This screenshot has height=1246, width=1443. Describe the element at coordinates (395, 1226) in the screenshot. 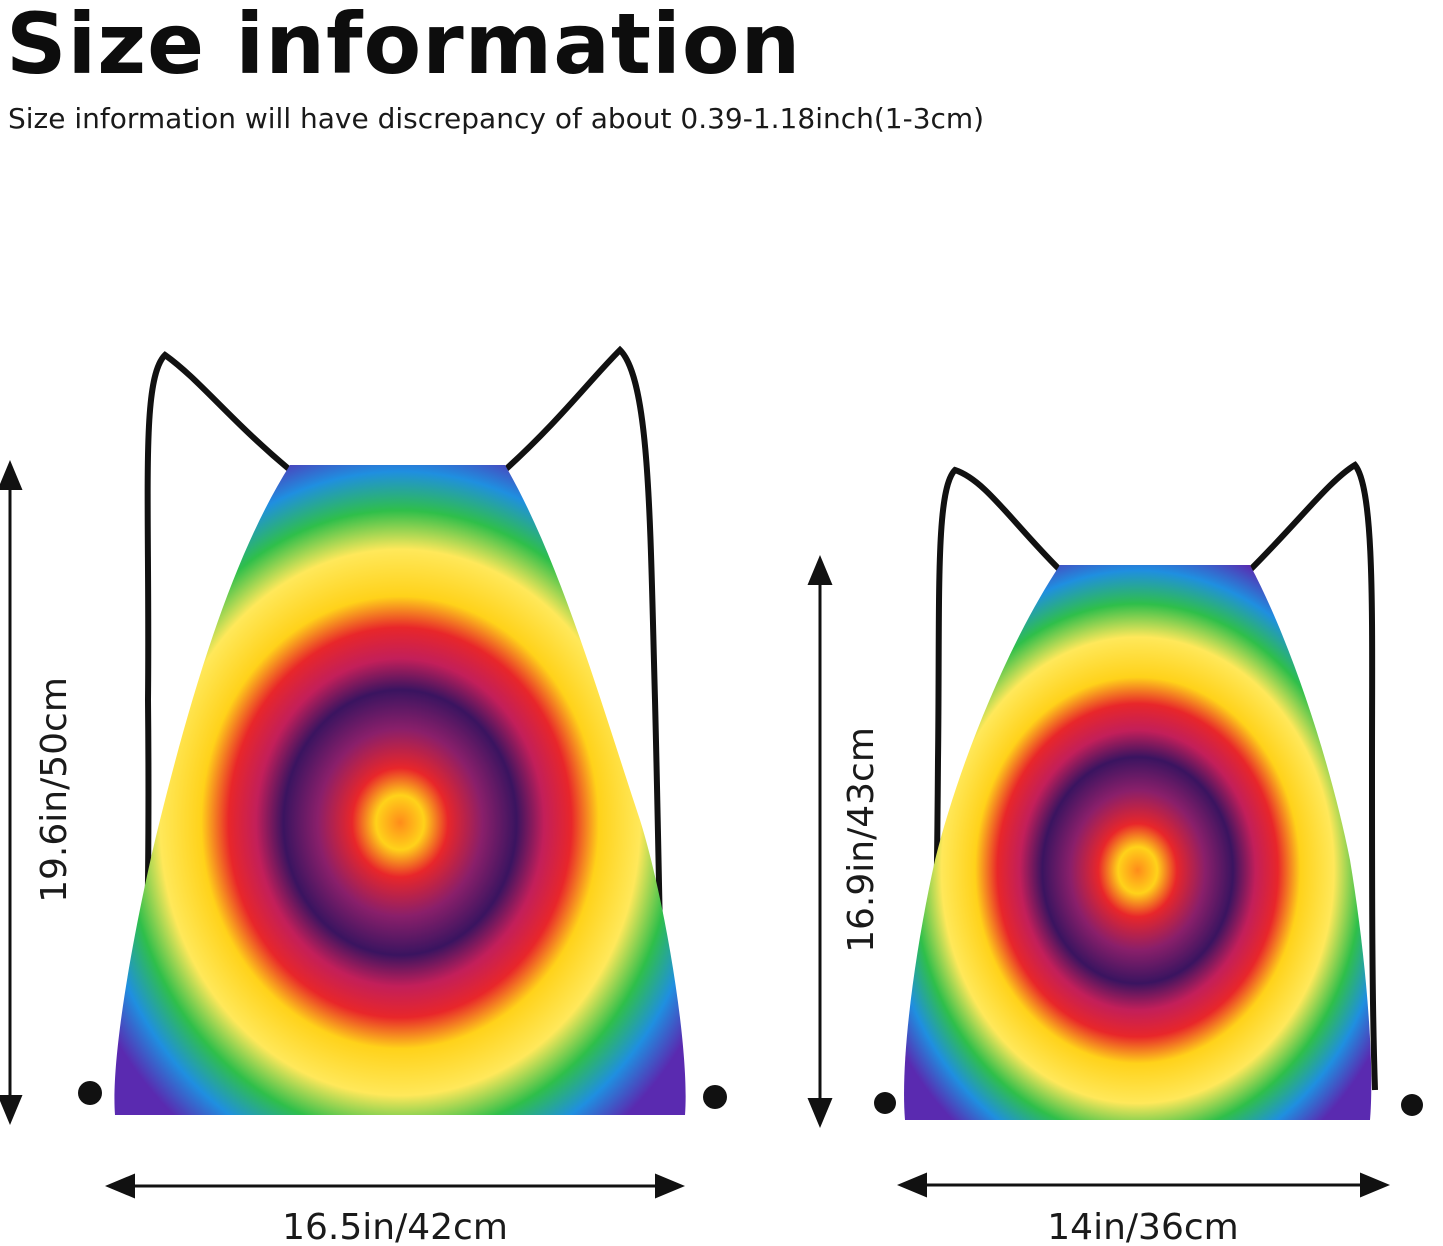

I see `large-width-label: 16.5in/42cm` at that location.